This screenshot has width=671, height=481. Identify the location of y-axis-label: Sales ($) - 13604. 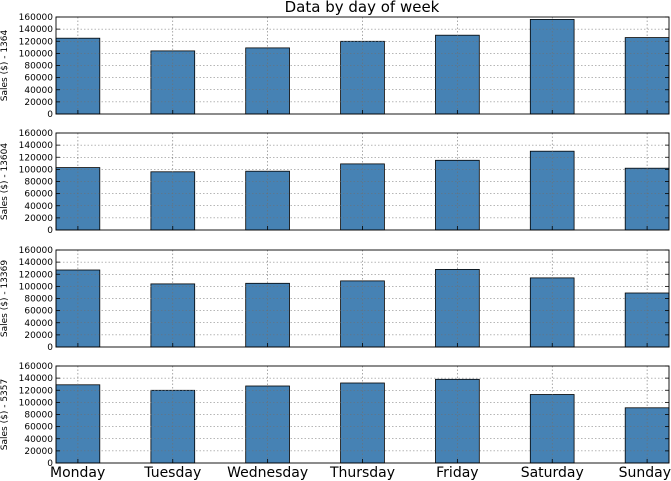
(5, 181).